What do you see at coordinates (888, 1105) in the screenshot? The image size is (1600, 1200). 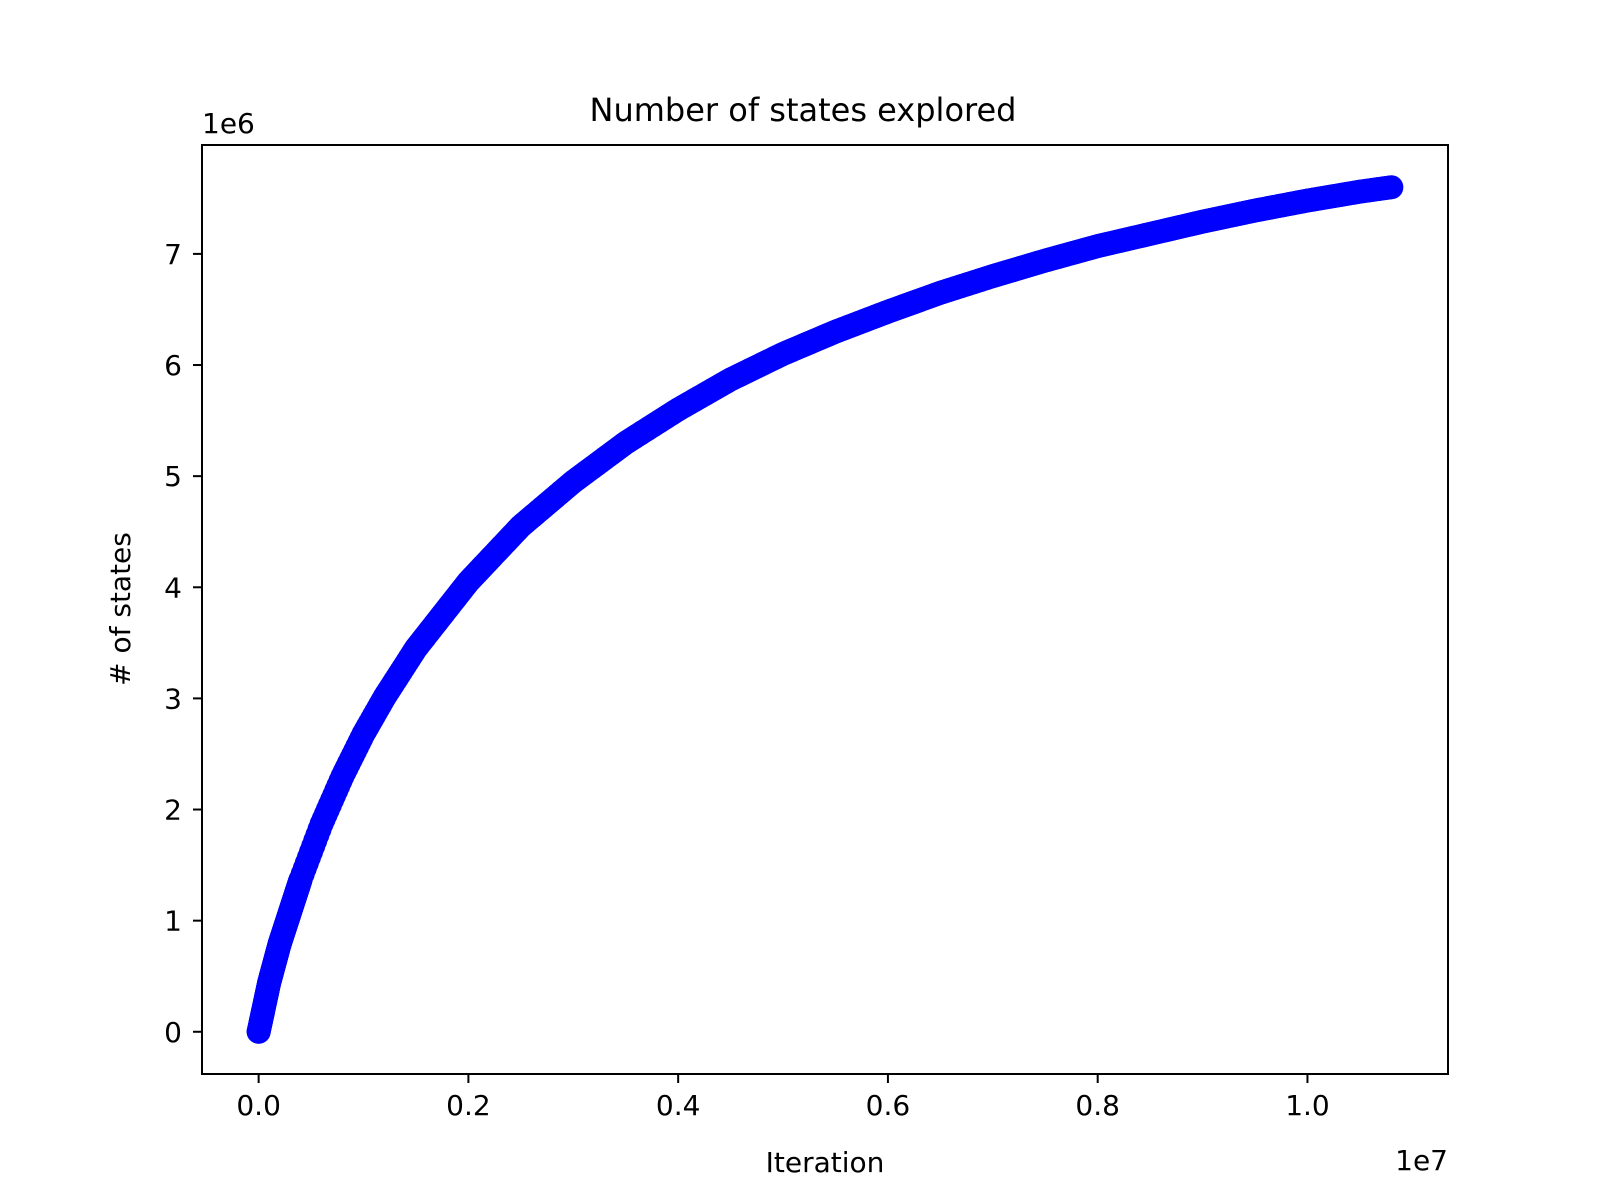 I see `x-tick-label: 0.6` at bounding box center [888, 1105].